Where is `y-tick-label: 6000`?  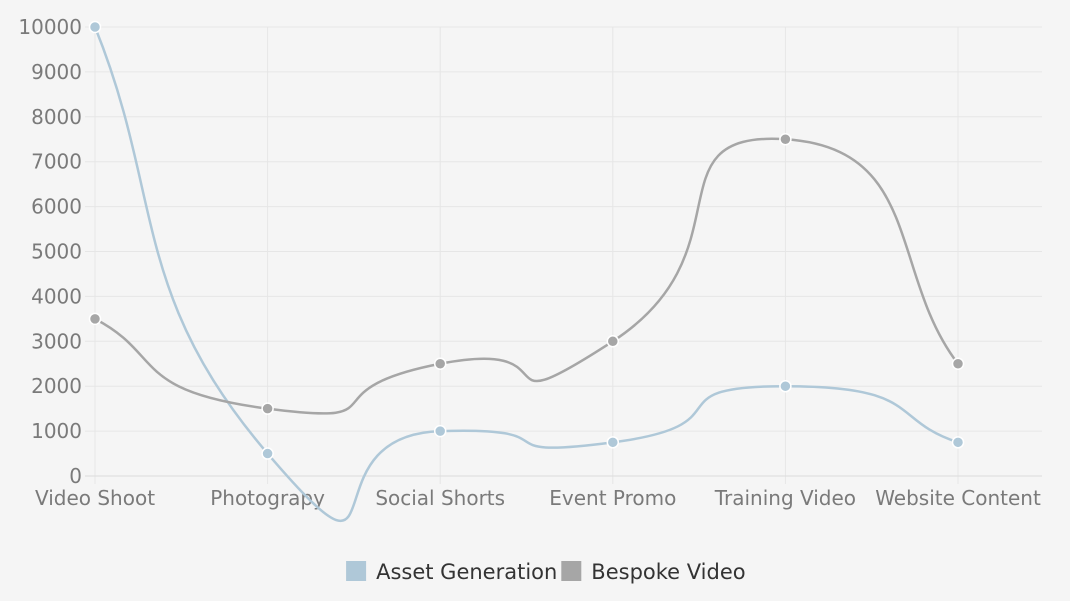
y-tick-label: 6000 is located at coordinates (56, 207).